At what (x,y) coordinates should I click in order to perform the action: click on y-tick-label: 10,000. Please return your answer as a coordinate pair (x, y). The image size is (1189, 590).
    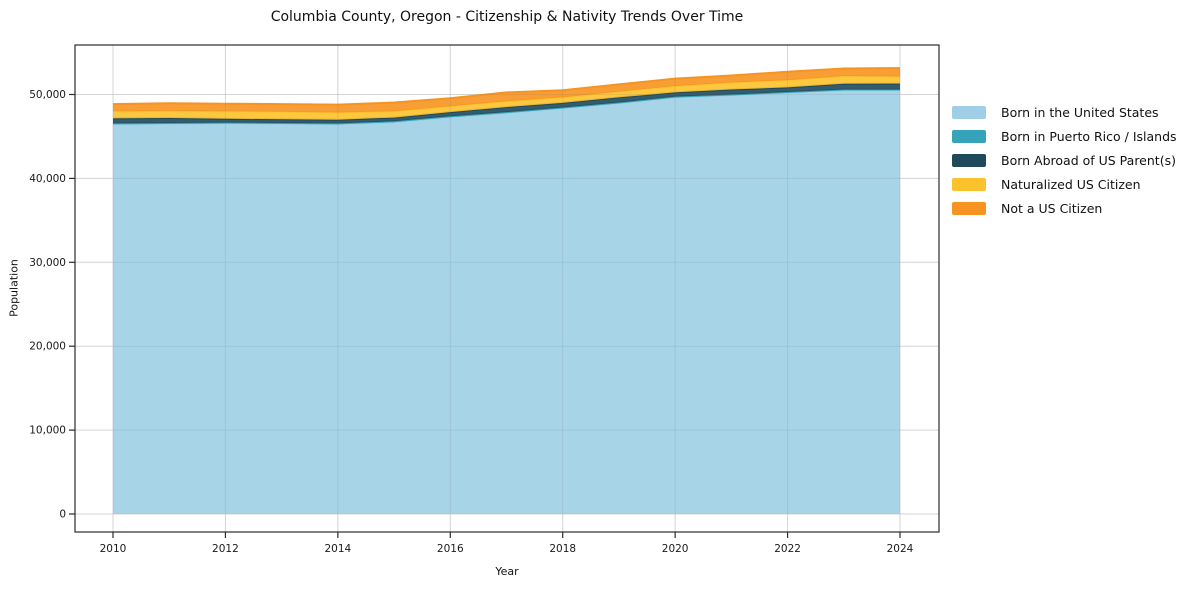
    Looking at the image, I should click on (47, 431).